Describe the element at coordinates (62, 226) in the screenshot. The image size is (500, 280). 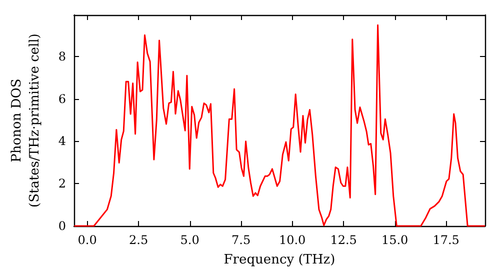
I see `y-tick-label: 0` at that location.